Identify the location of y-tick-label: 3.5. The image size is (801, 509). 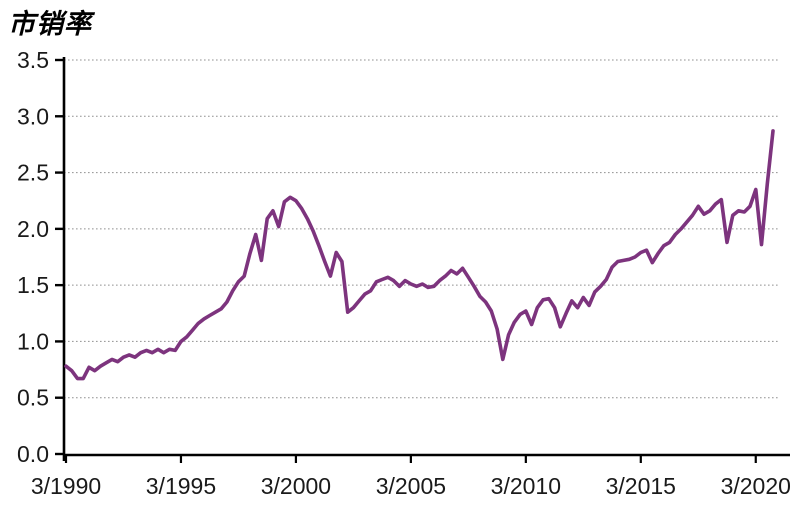
(33, 60).